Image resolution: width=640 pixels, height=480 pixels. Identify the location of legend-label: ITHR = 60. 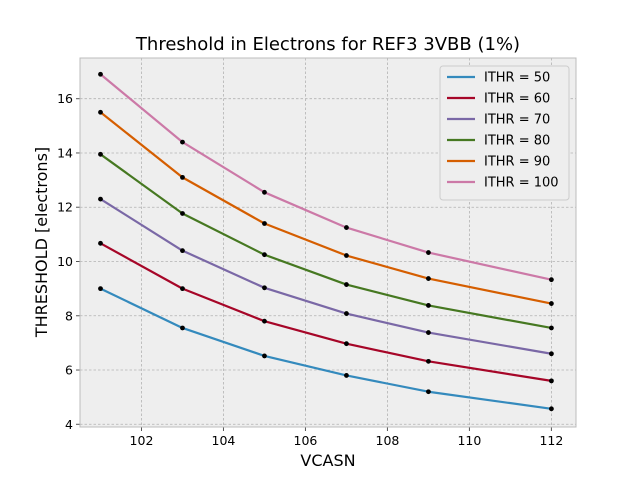
(517, 99).